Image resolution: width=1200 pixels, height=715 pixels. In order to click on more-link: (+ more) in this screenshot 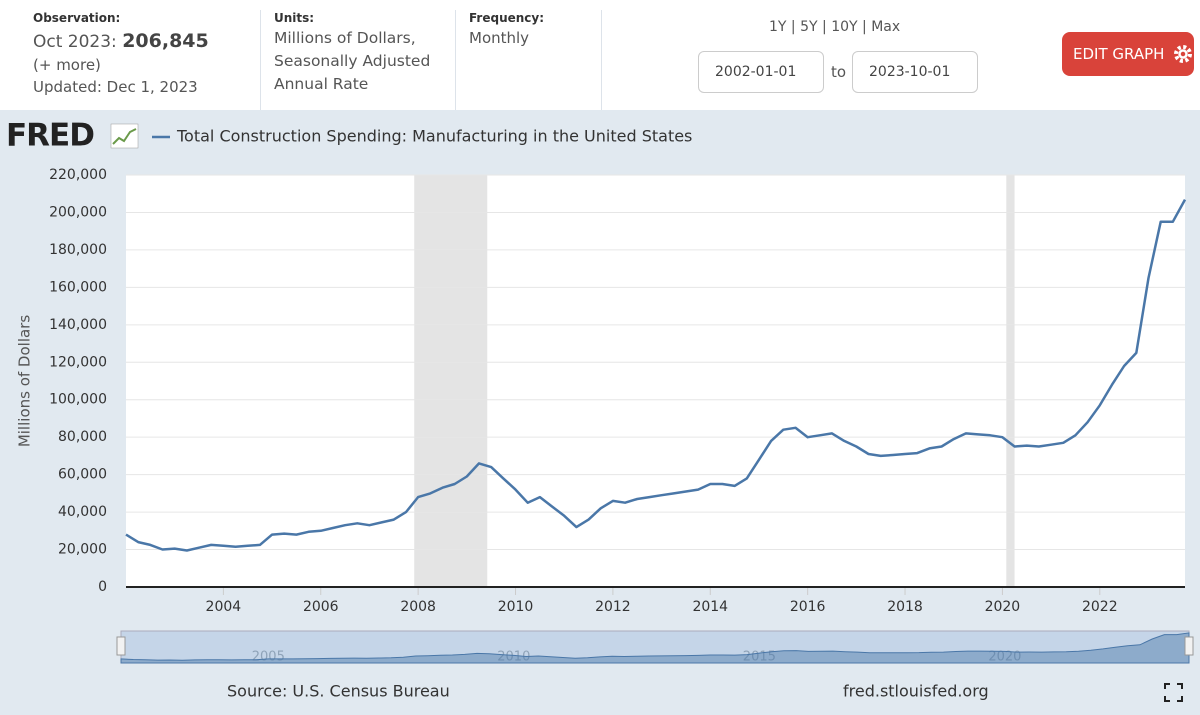, I will do `click(67, 65)`.